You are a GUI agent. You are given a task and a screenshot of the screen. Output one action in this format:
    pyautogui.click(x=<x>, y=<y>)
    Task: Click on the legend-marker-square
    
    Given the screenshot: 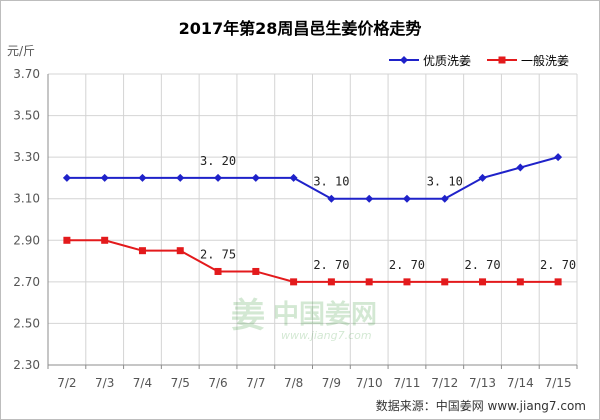 What is the action you would take?
    pyautogui.click(x=502, y=60)
    